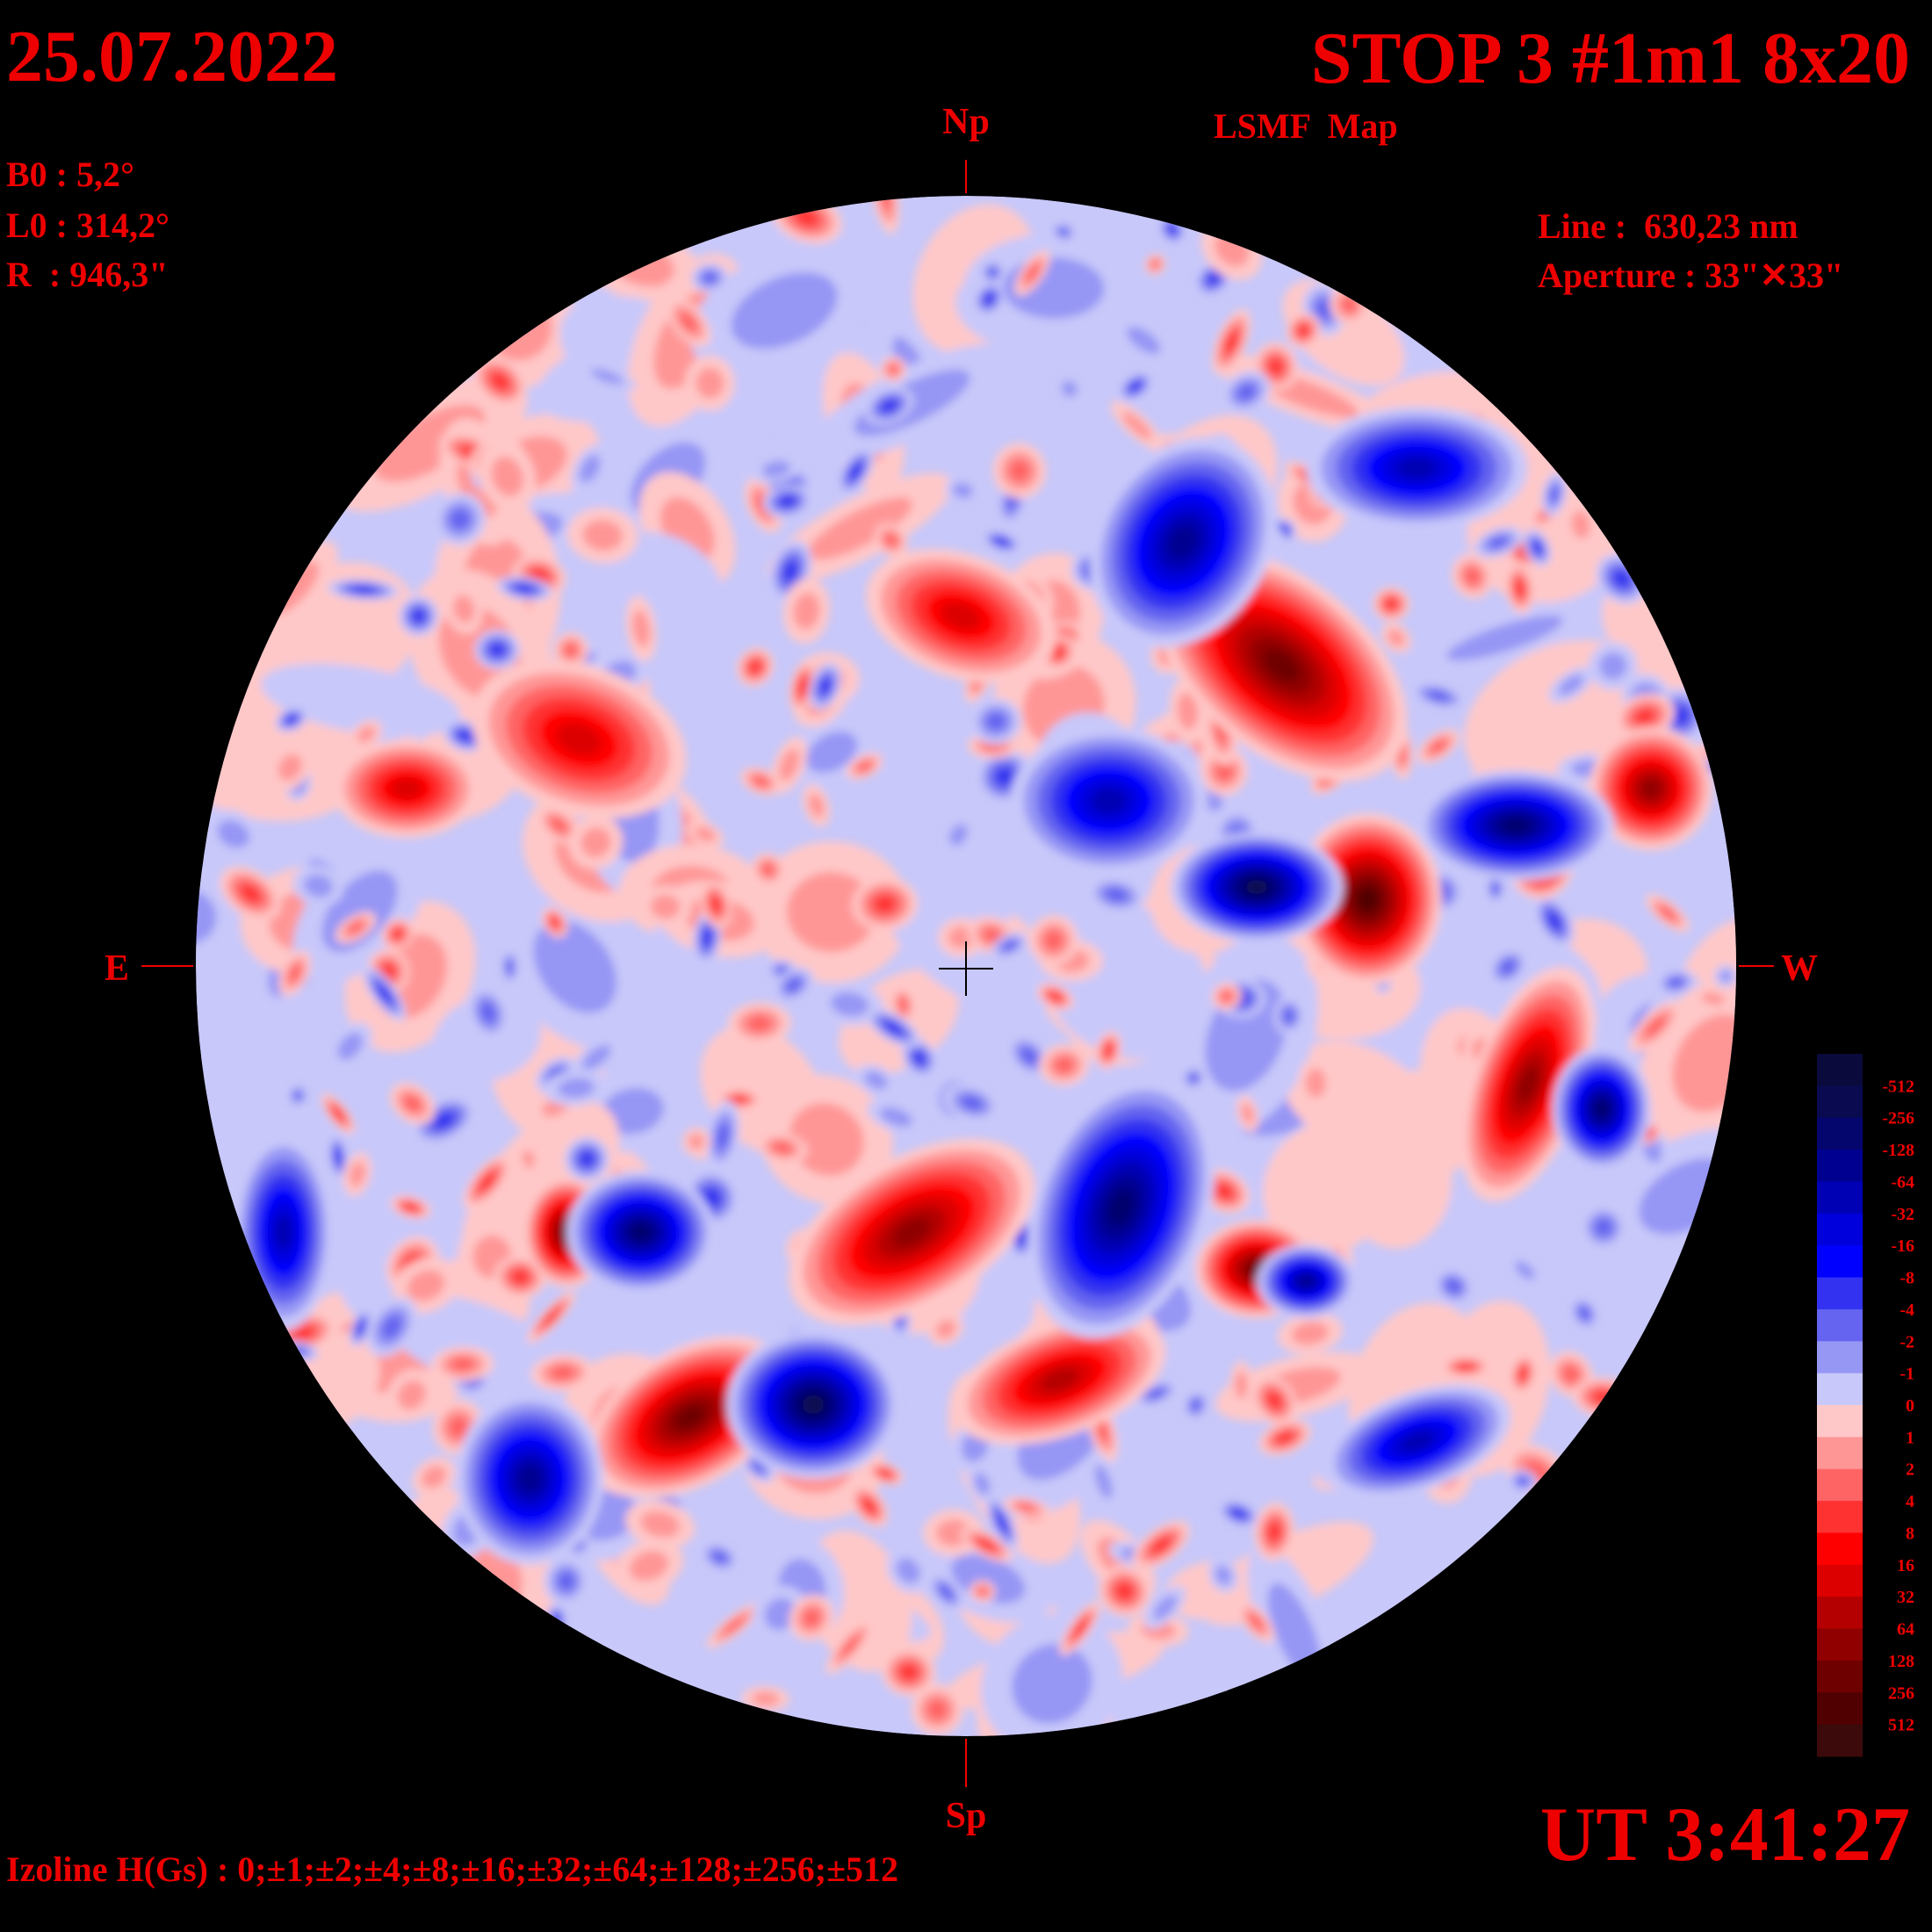 The image size is (1932, 1932). I want to click on colorbar-label: -256, so click(1898, 1119).